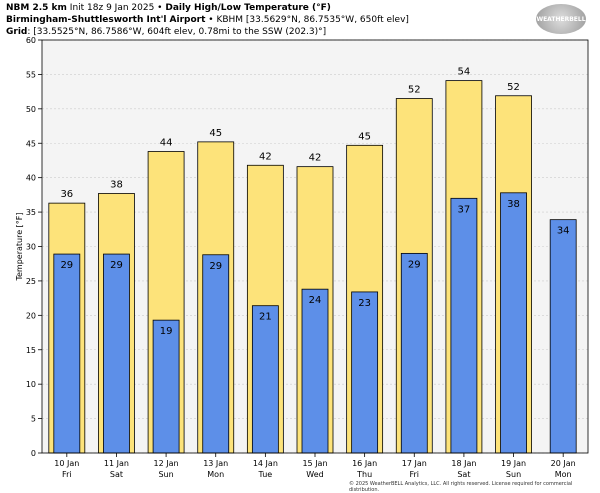 Image resolution: width=600 pixels, height=493 pixels. What do you see at coordinates (513, 204) in the screenshot?
I see `low-label: 38` at bounding box center [513, 204].